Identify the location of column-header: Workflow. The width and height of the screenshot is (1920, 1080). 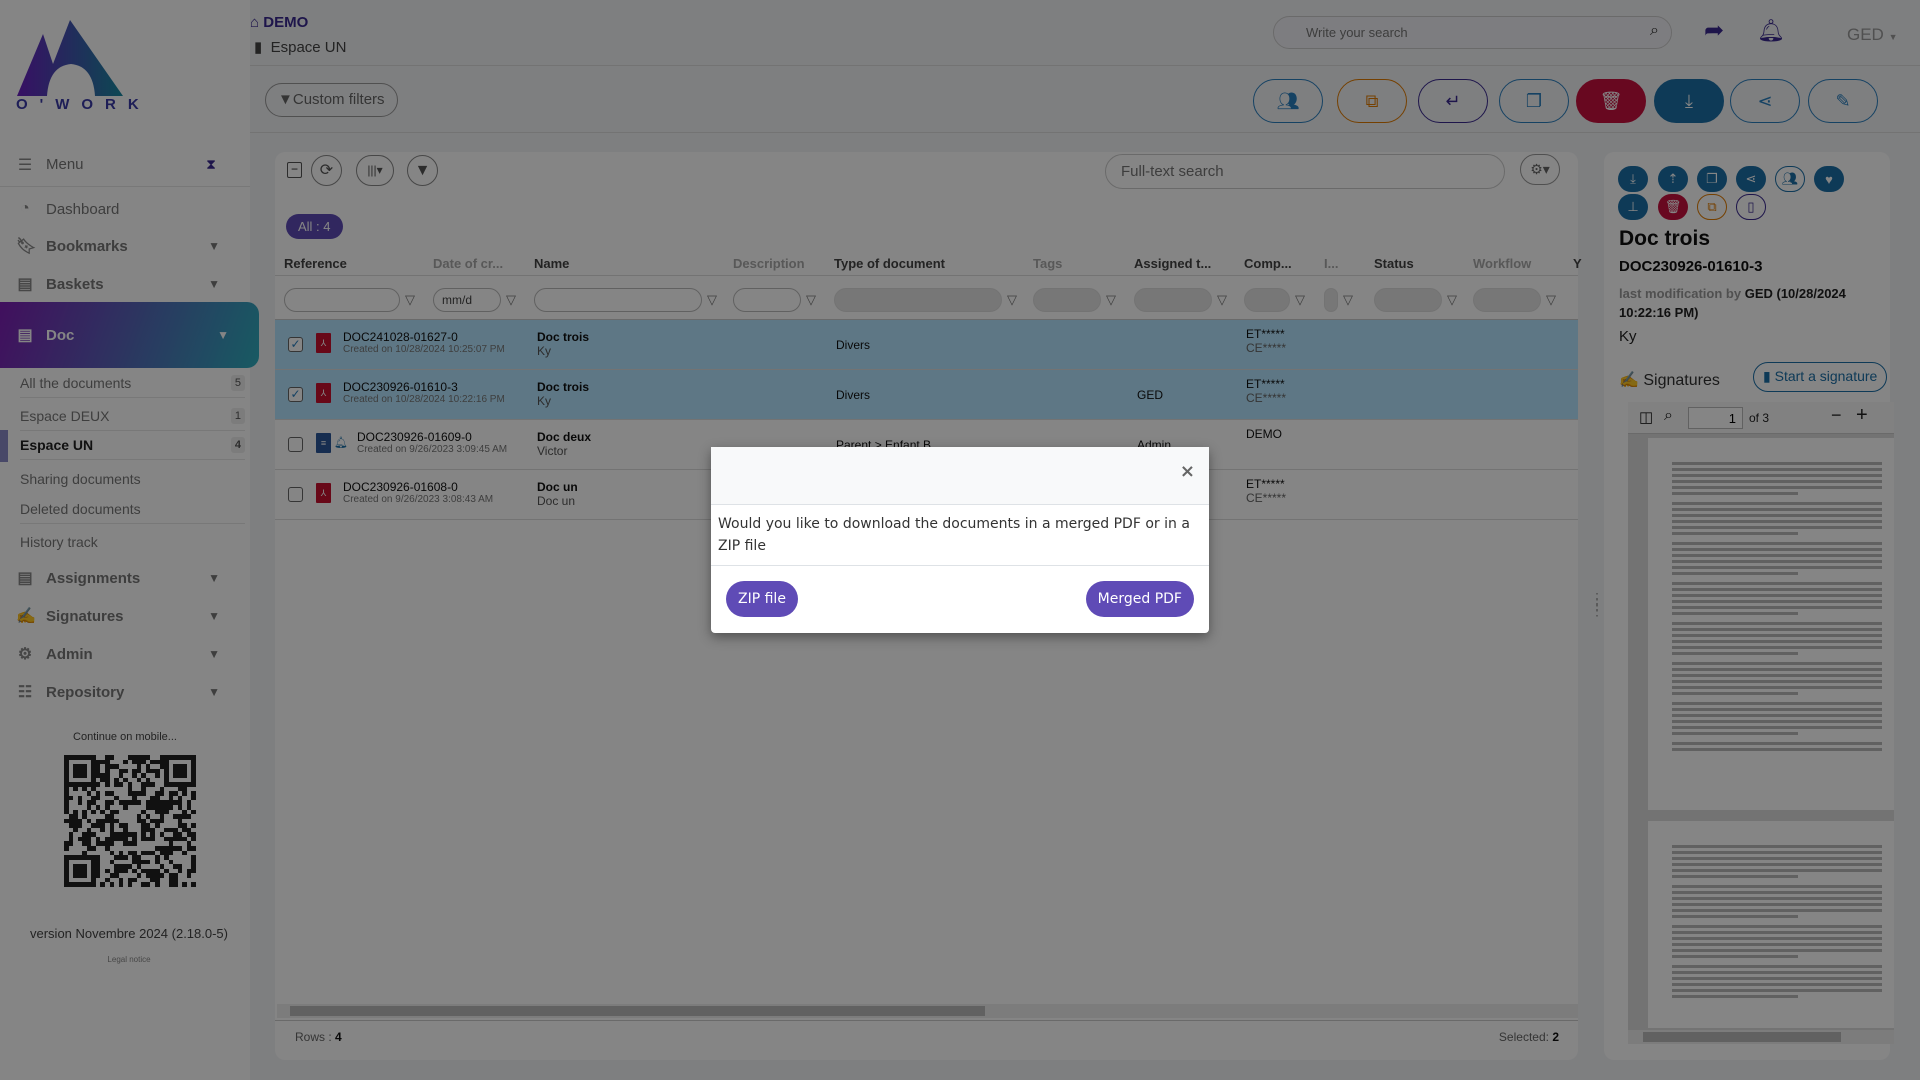
(1502, 263).